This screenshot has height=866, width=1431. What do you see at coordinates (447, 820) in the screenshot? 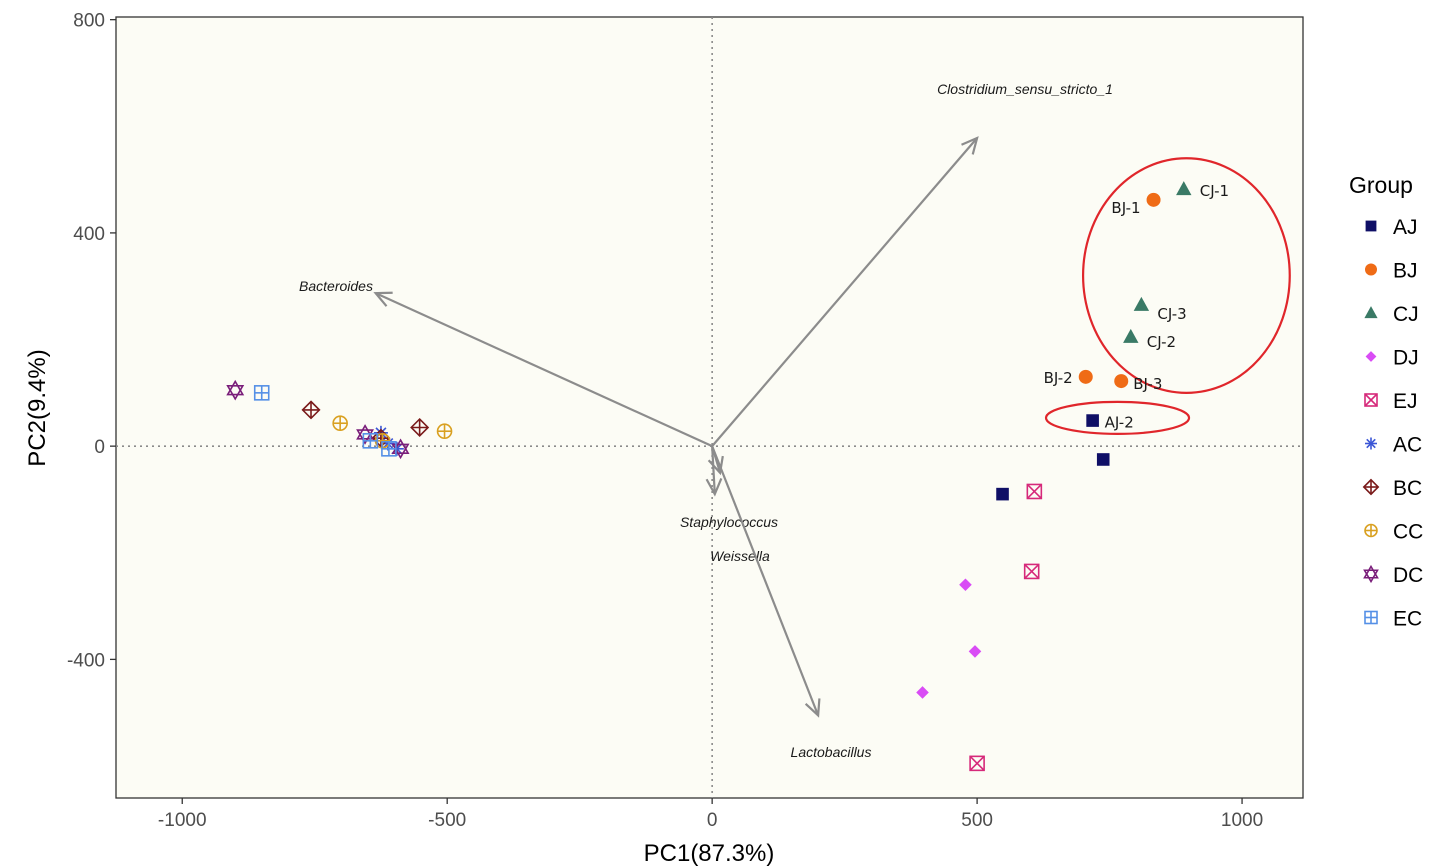
I see `x-tick-label: -500` at bounding box center [447, 820].